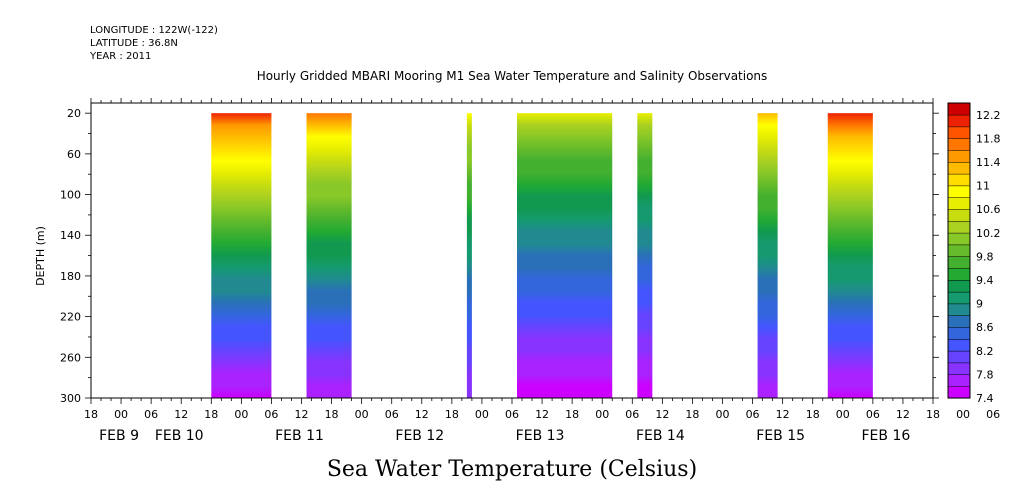  What do you see at coordinates (886, 436) in the screenshot?
I see `x-date-label: FEB 16` at bounding box center [886, 436].